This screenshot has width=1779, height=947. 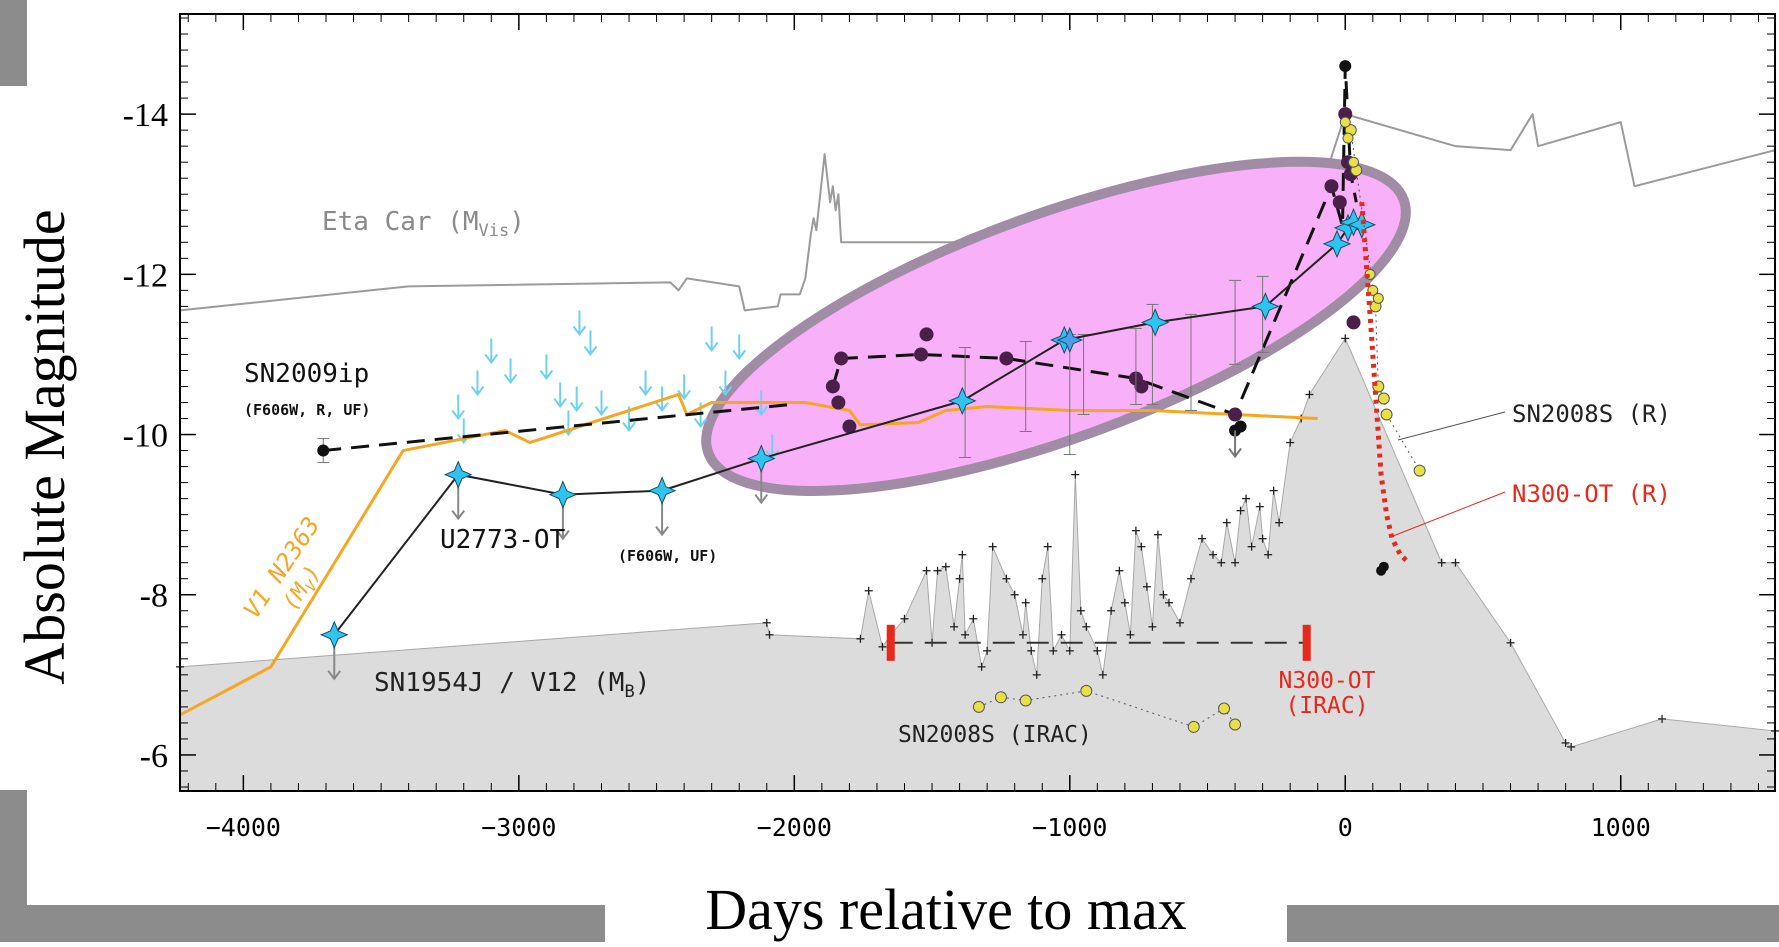 What do you see at coordinates (243, 827) in the screenshot?
I see `x-tick-label: −4000` at bounding box center [243, 827].